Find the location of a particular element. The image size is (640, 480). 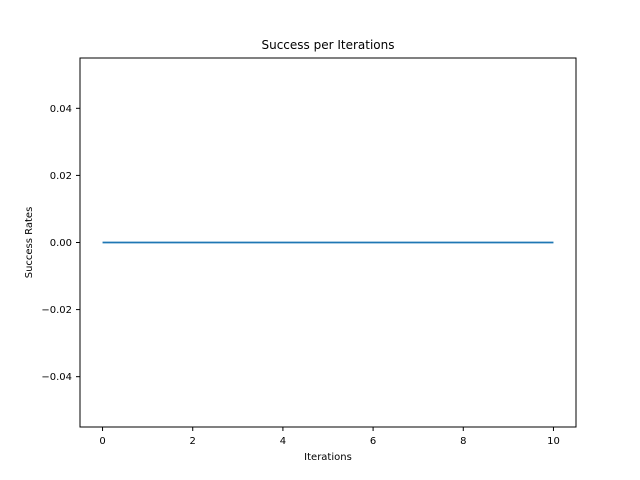

y-tick-label: −0.02 is located at coordinates (56, 310).